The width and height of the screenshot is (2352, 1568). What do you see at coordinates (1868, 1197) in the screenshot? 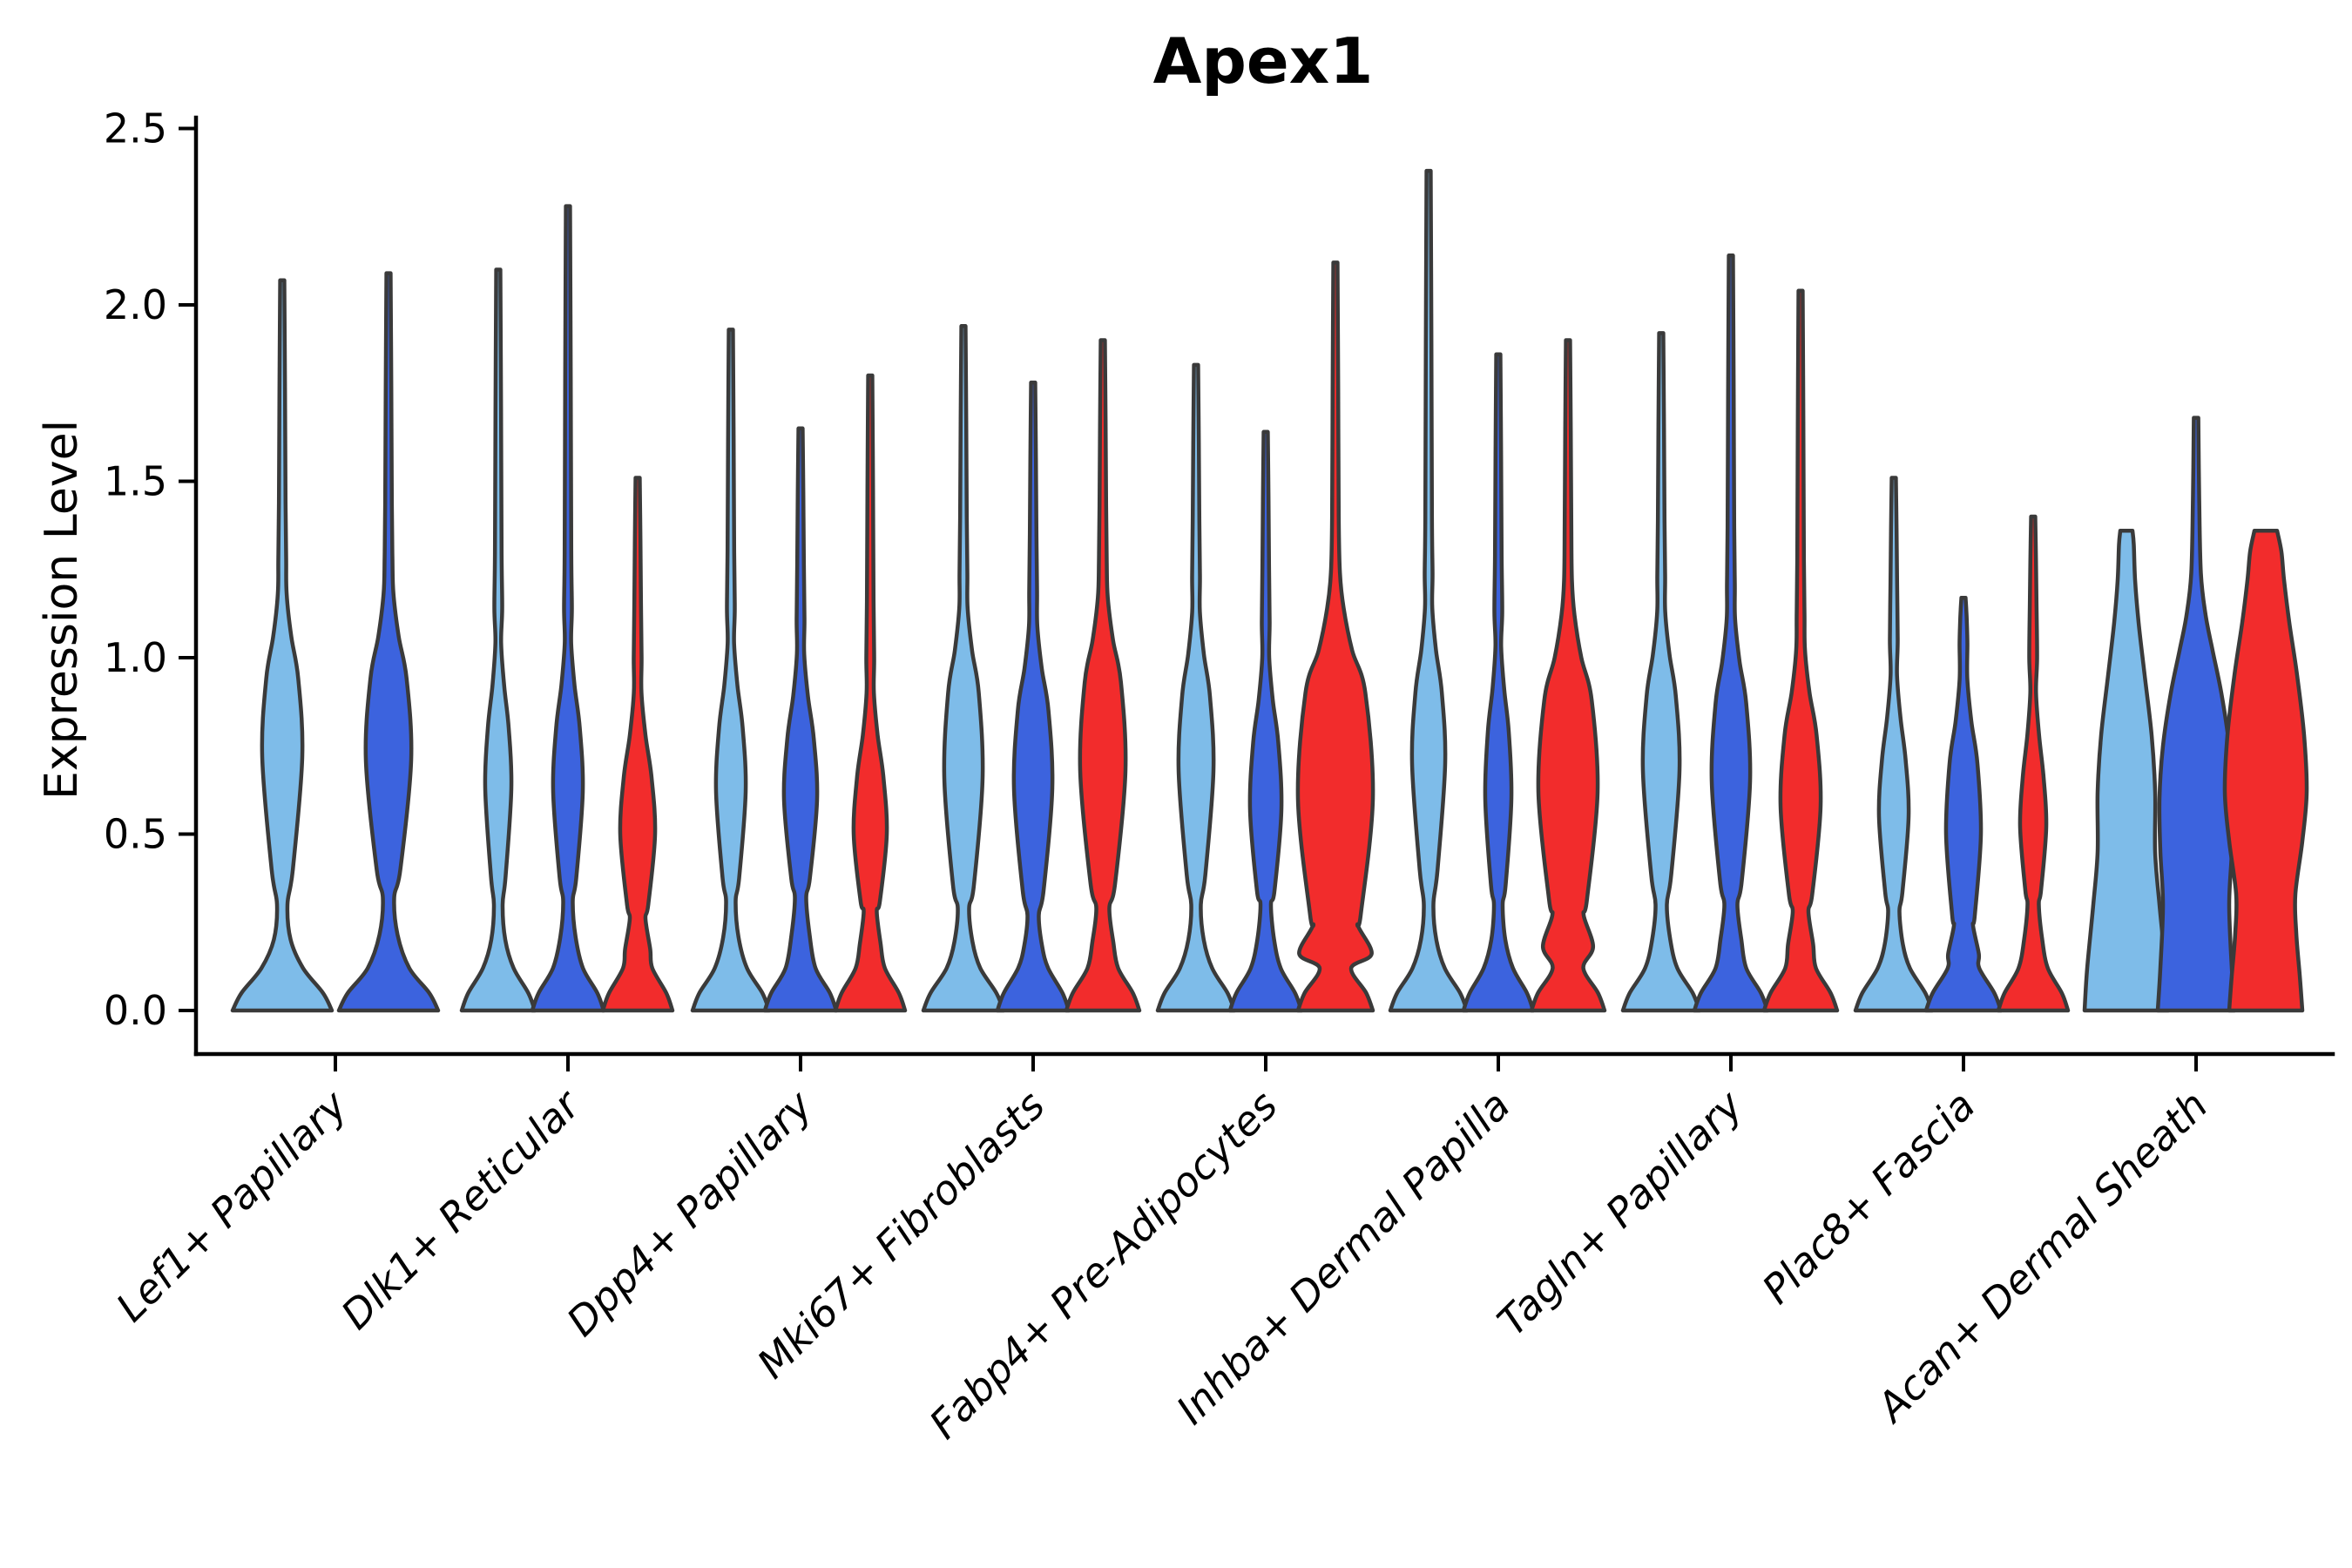
I see `x-tick-label: Plac8+ Fascia` at bounding box center [1868, 1197].